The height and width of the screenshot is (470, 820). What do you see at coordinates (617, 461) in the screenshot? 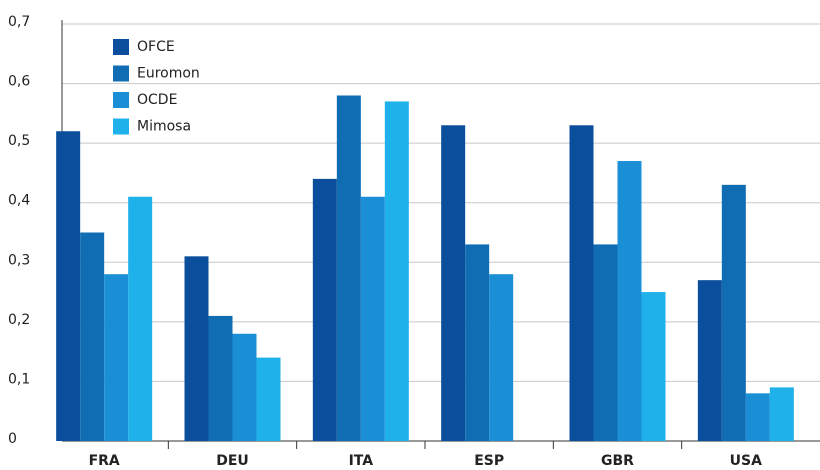
I see `x-tick-label: GBR` at bounding box center [617, 461].